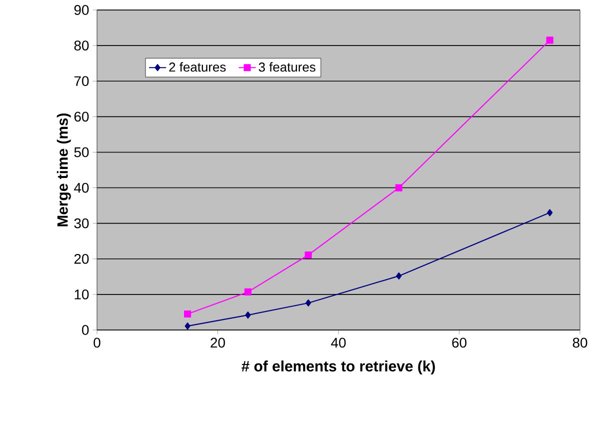 The width and height of the screenshot is (597, 423). I want to click on y-tick-label: 30, so click(81, 223).